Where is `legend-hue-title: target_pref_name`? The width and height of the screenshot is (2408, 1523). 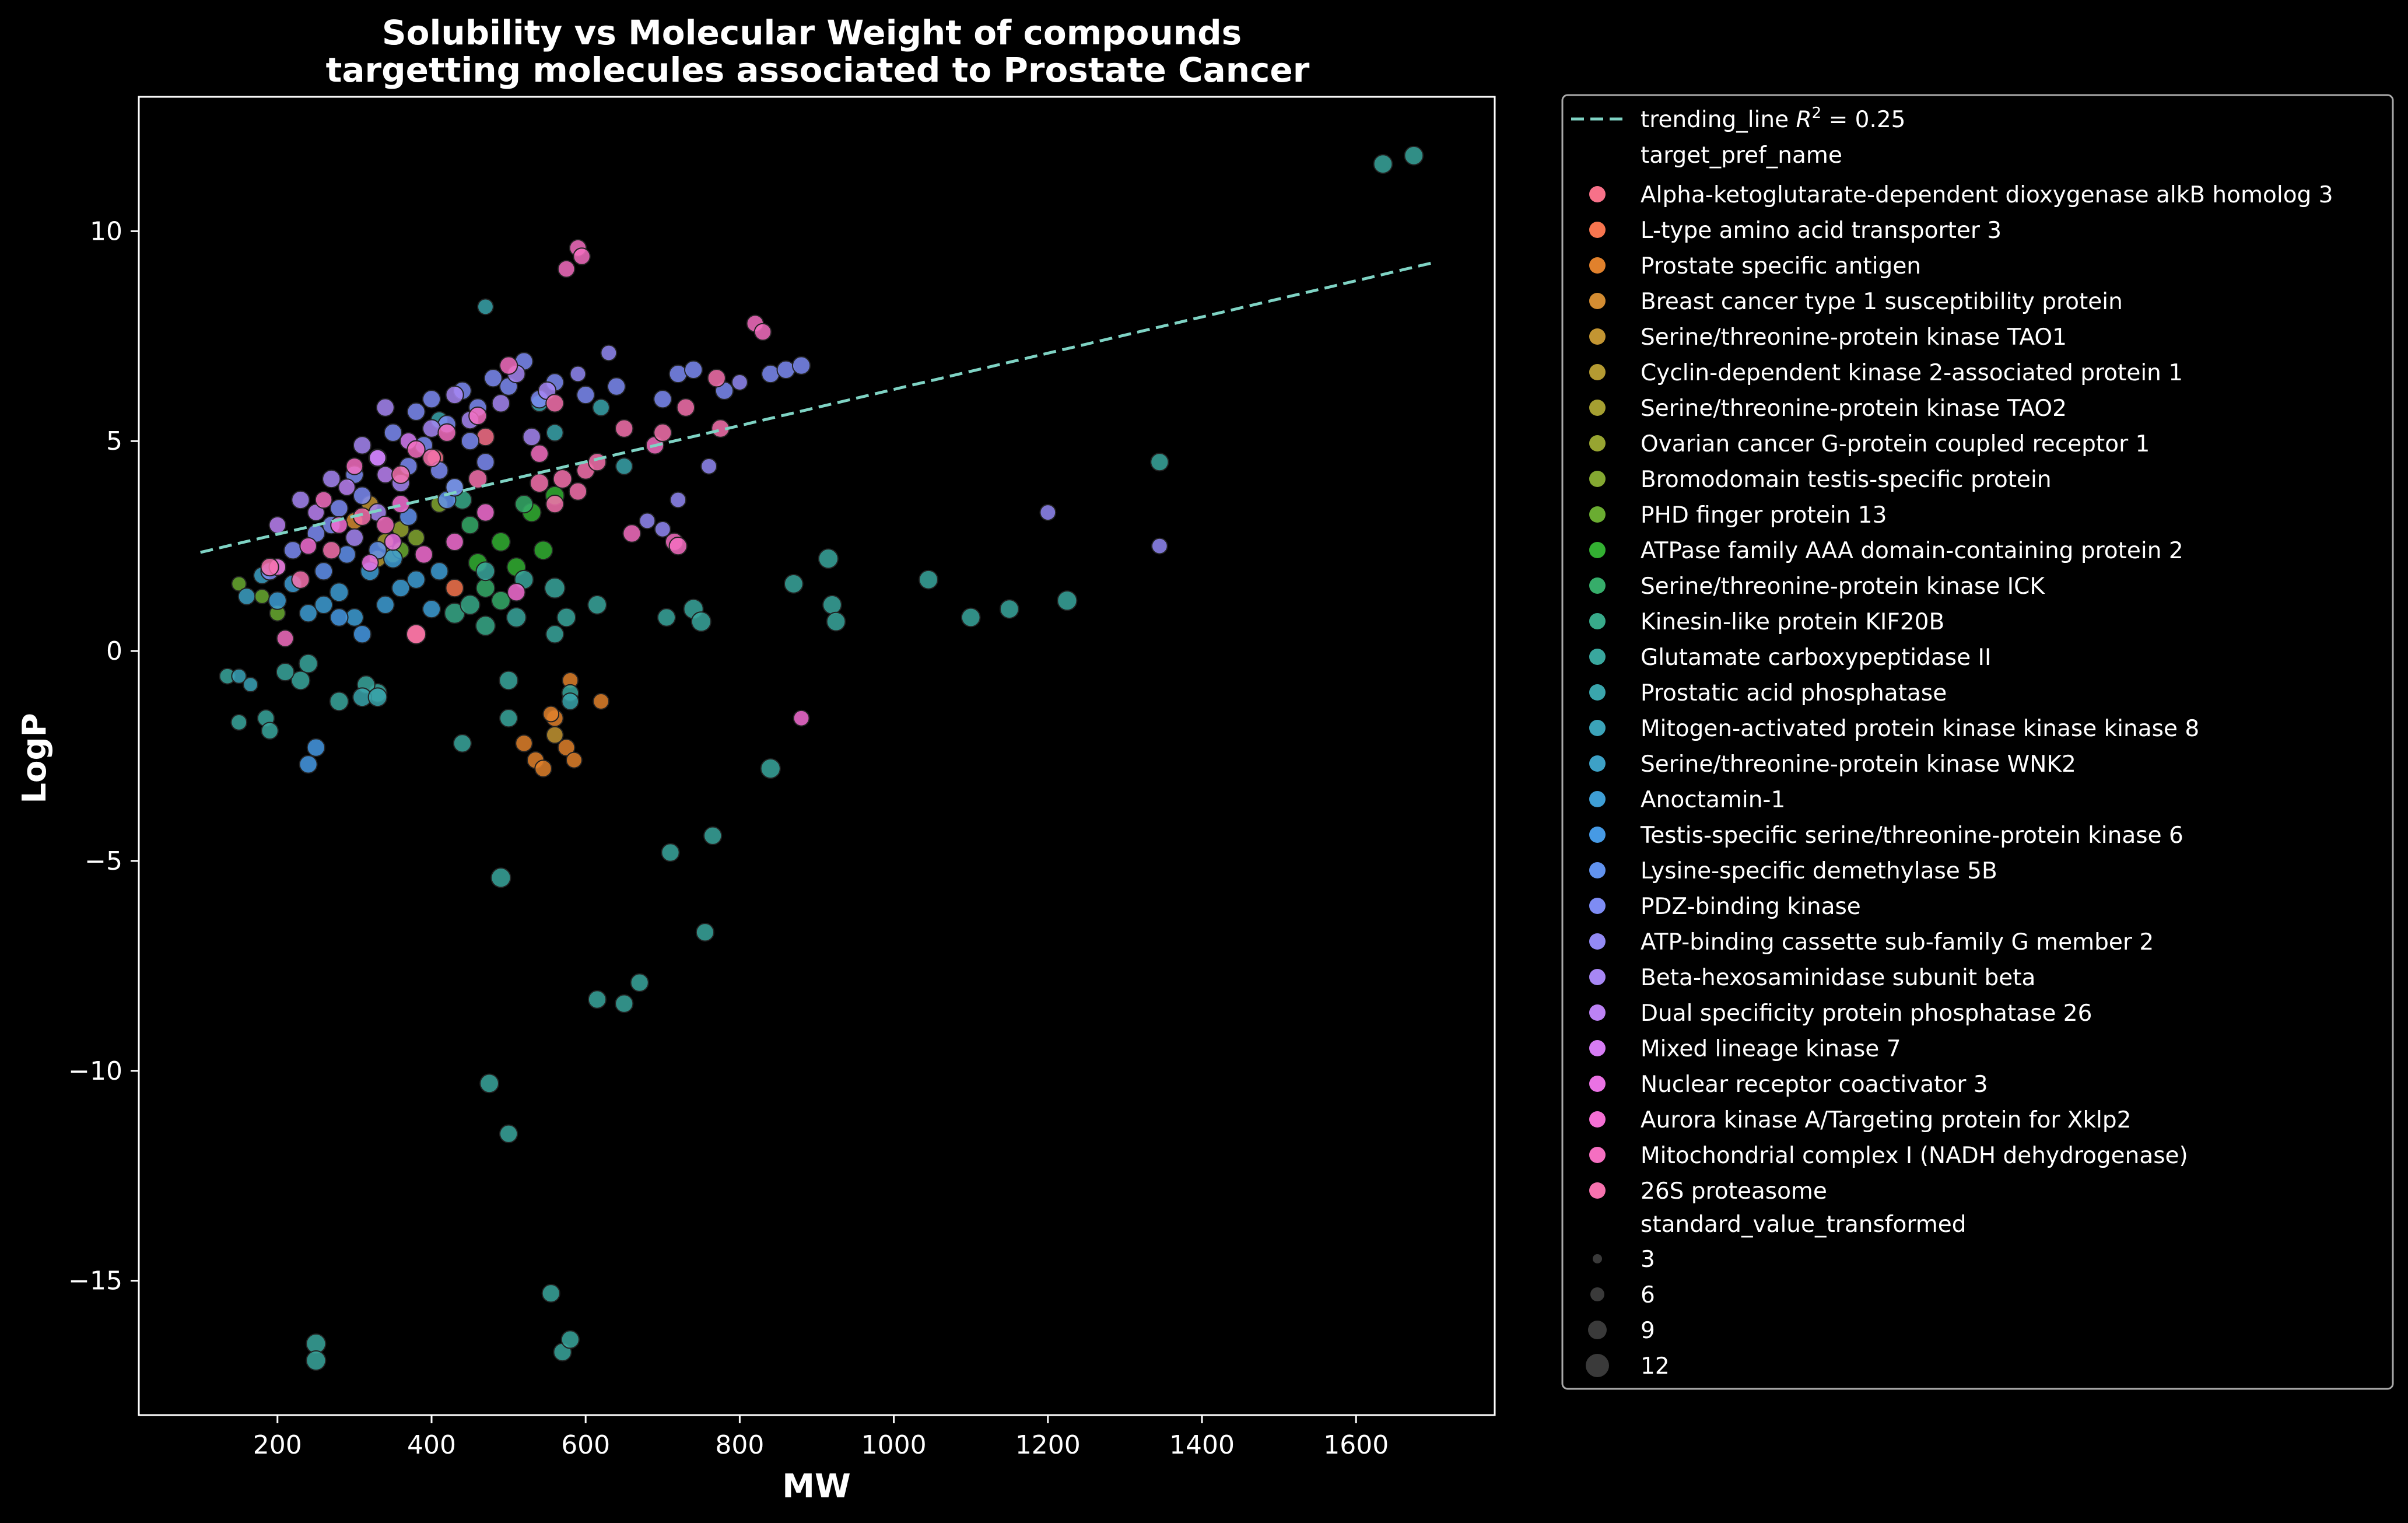 legend-hue-title: target_pref_name is located at coordinates (1742, 155).